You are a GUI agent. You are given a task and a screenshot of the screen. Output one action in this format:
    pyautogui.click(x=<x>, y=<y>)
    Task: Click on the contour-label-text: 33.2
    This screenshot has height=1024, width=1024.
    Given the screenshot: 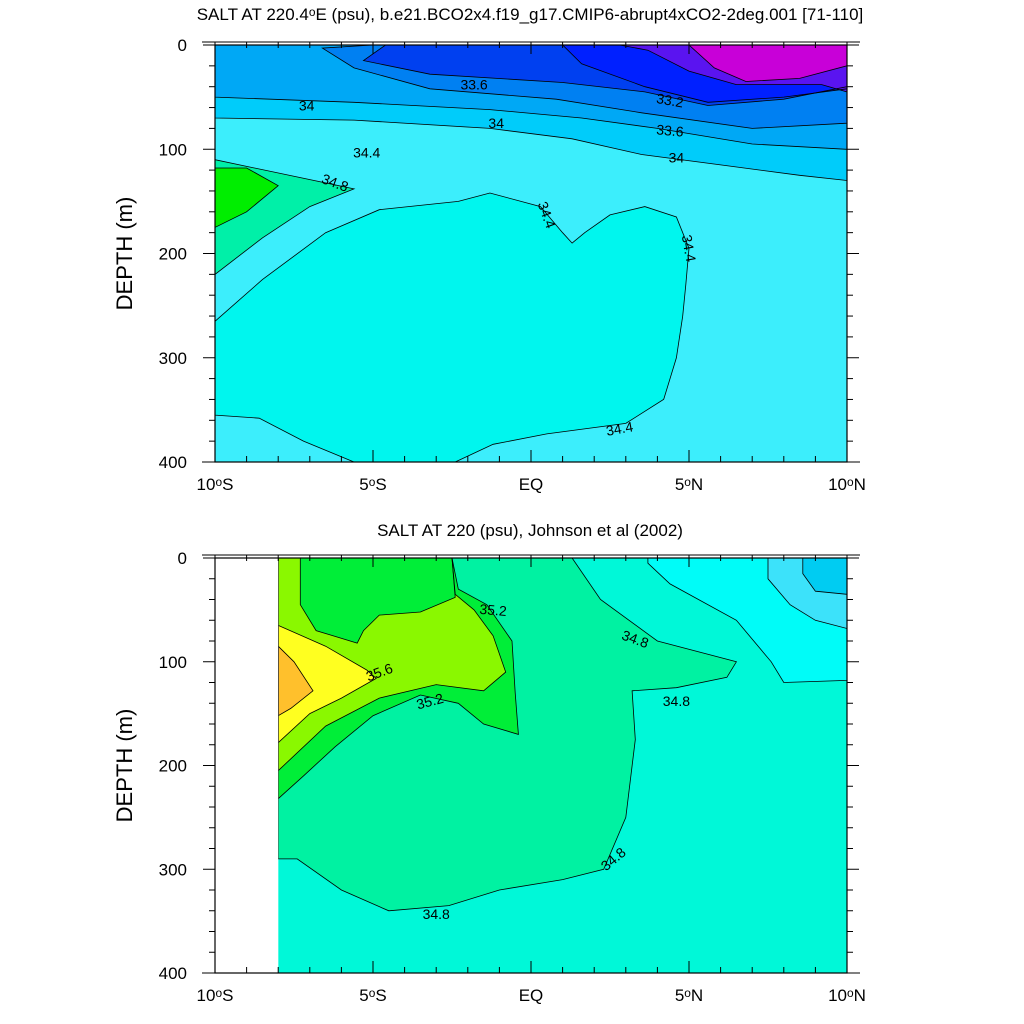 What is the action you would take?
    pyautogui.click(x=670, y=100)
    